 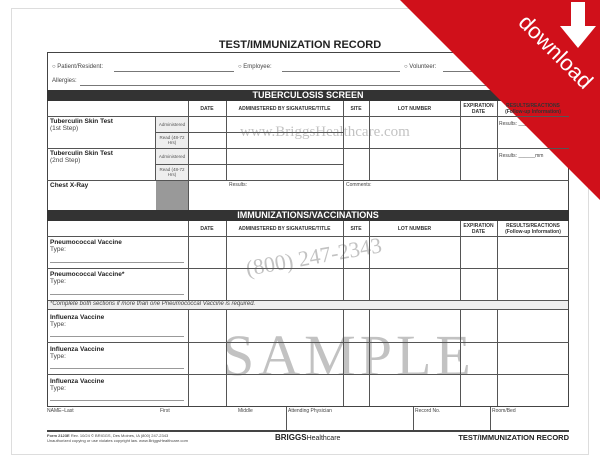 I want to click on xray-comments-label: Comments:, so click(x=359, y=185).